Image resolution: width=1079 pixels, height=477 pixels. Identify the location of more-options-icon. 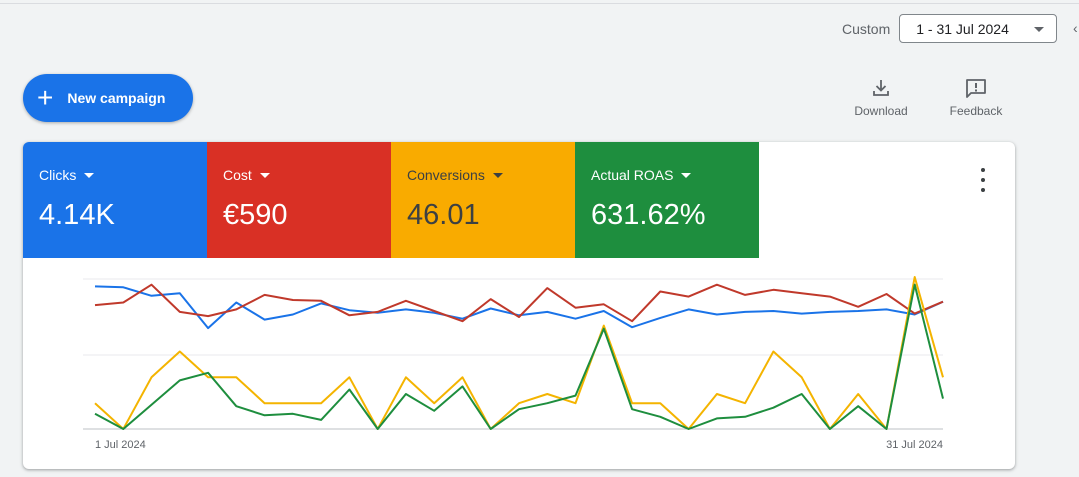
(983, 180).